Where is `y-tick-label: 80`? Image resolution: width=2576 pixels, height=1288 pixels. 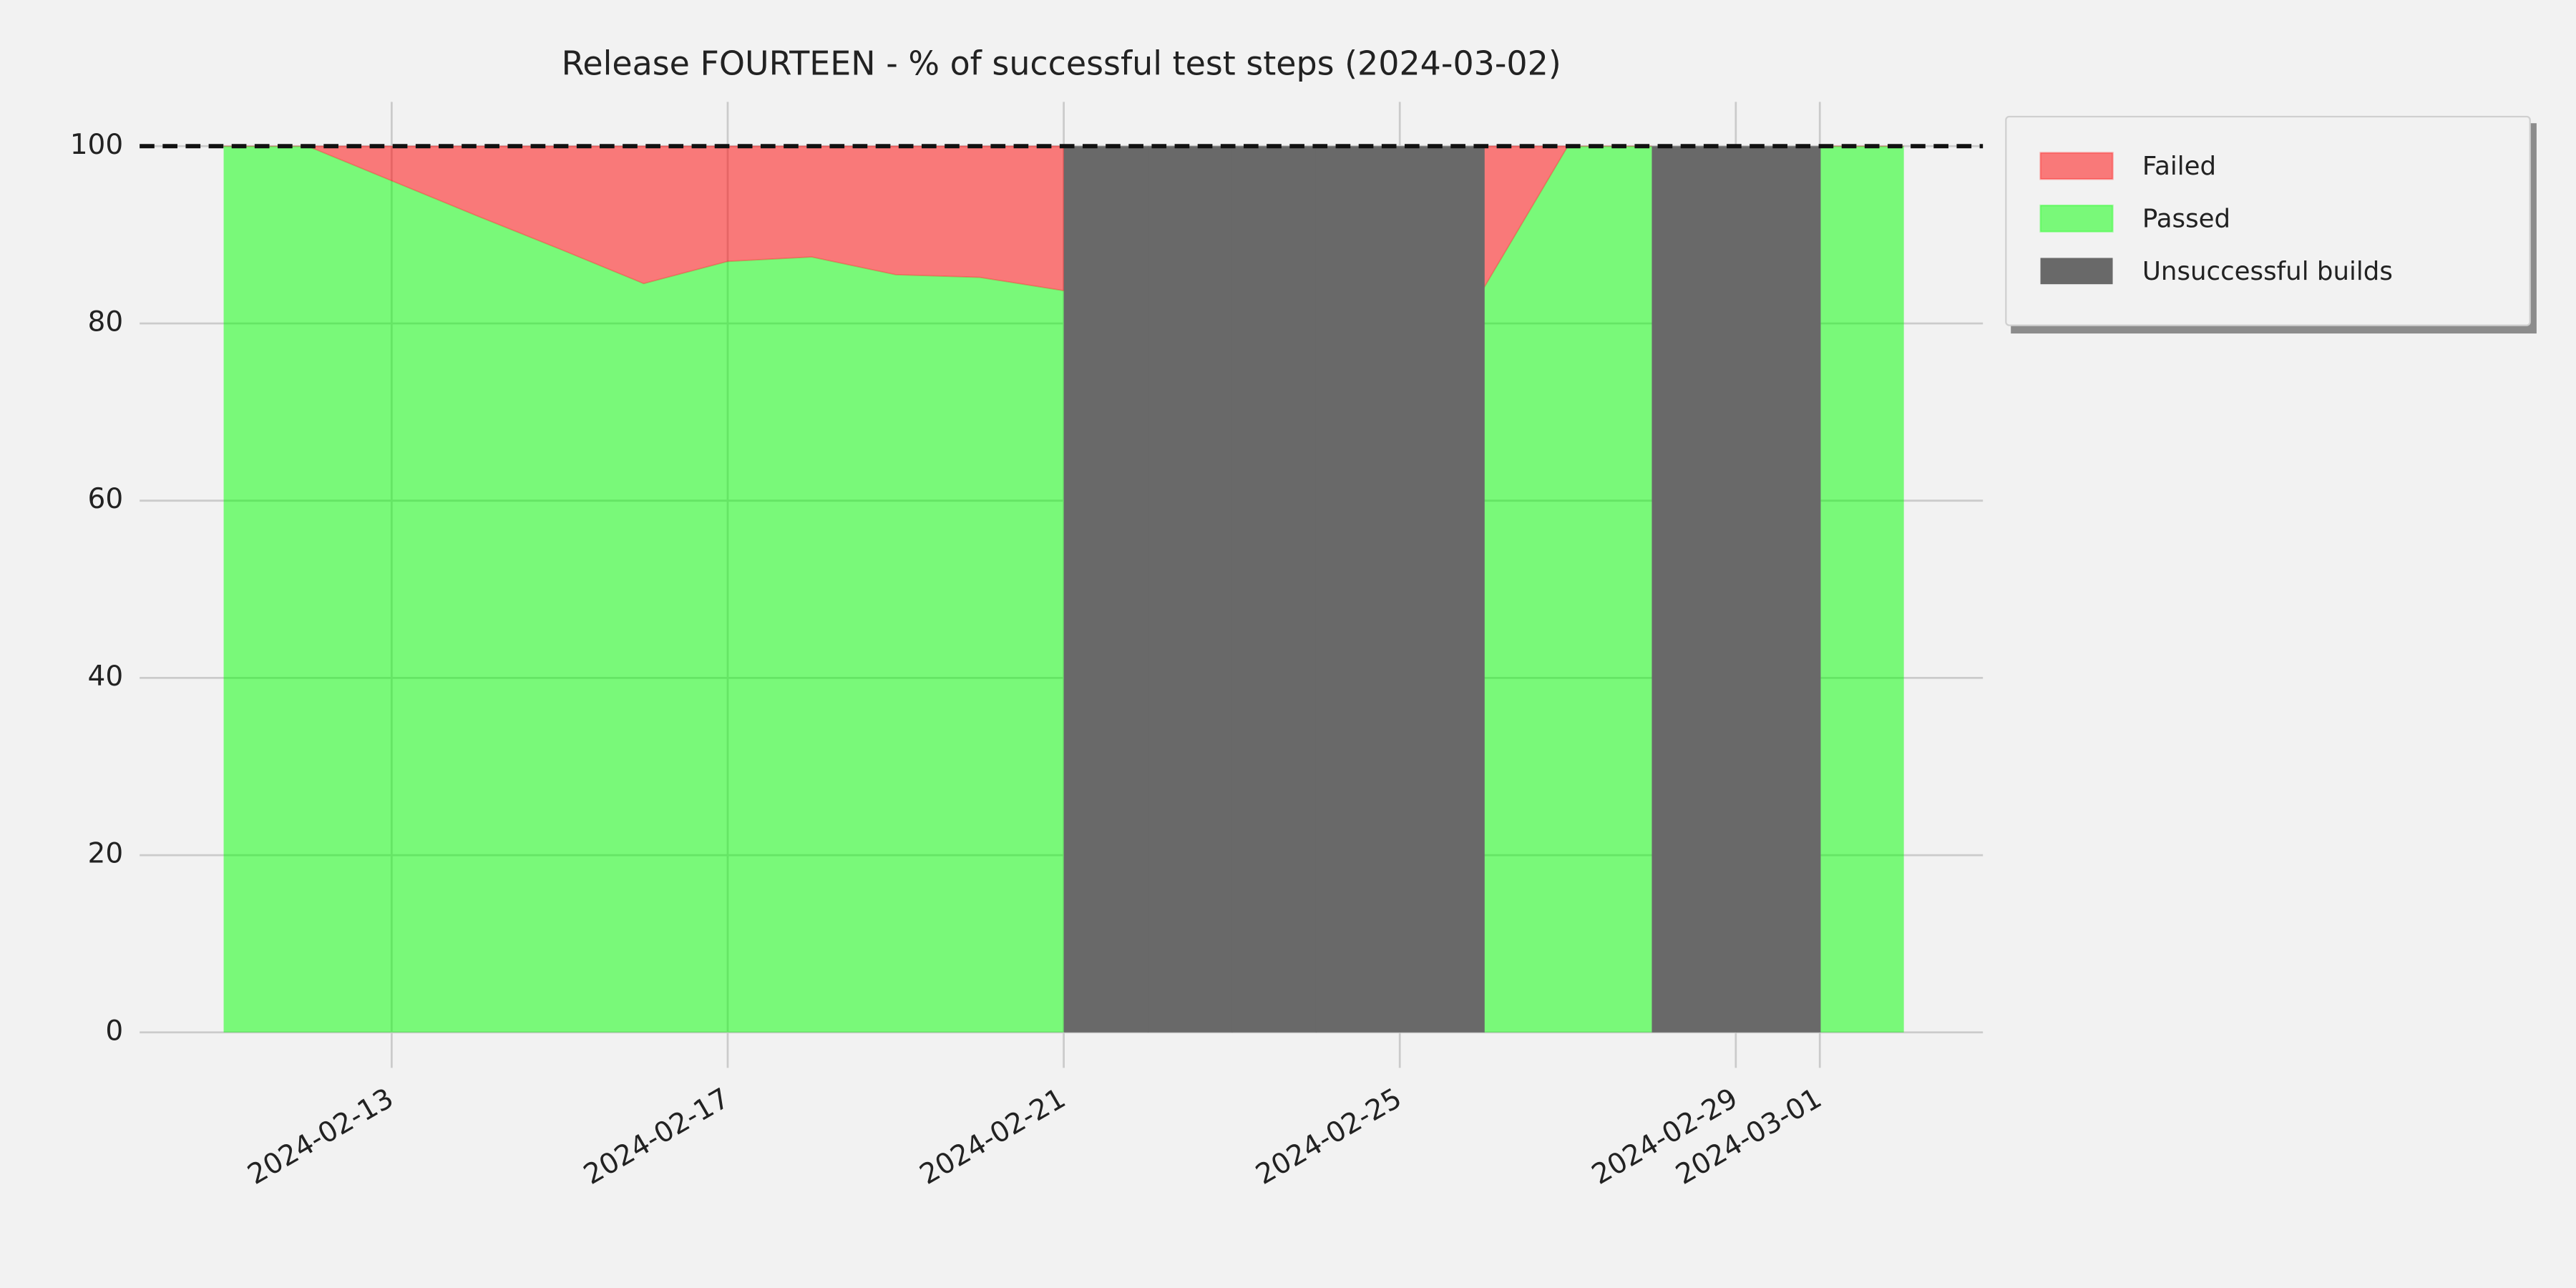
y-tick-label: 80 is located at coordinates (106, 322).